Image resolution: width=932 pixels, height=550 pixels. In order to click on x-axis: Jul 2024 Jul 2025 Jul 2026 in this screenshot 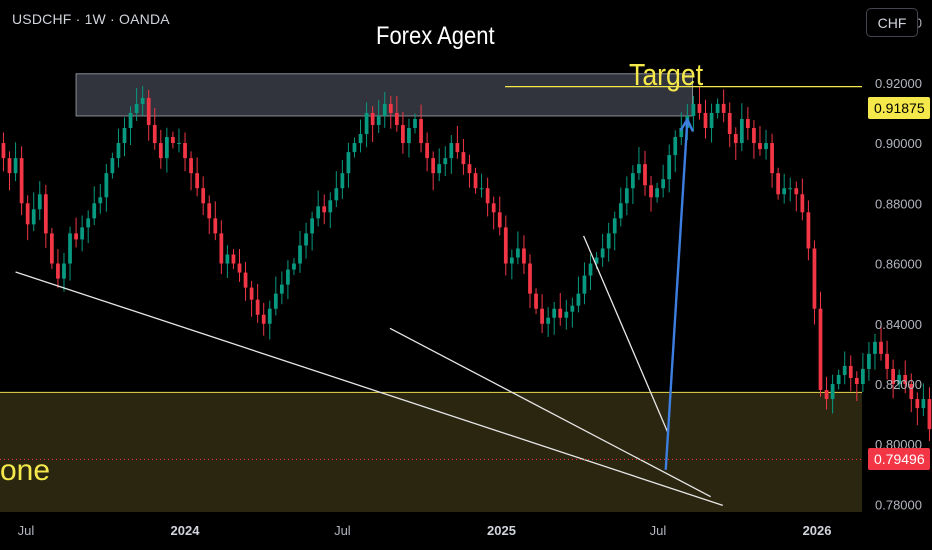, I will do `click(425, 530)`.